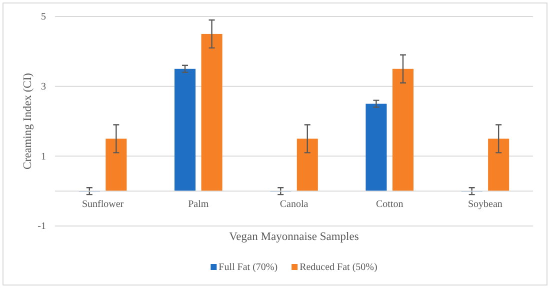 The width and height of the screenshot is (550, 288). Describe the element at coordinates (339, 267) in the screenshot. I see `legend-label: Reduced Fat (50%)` at that location.